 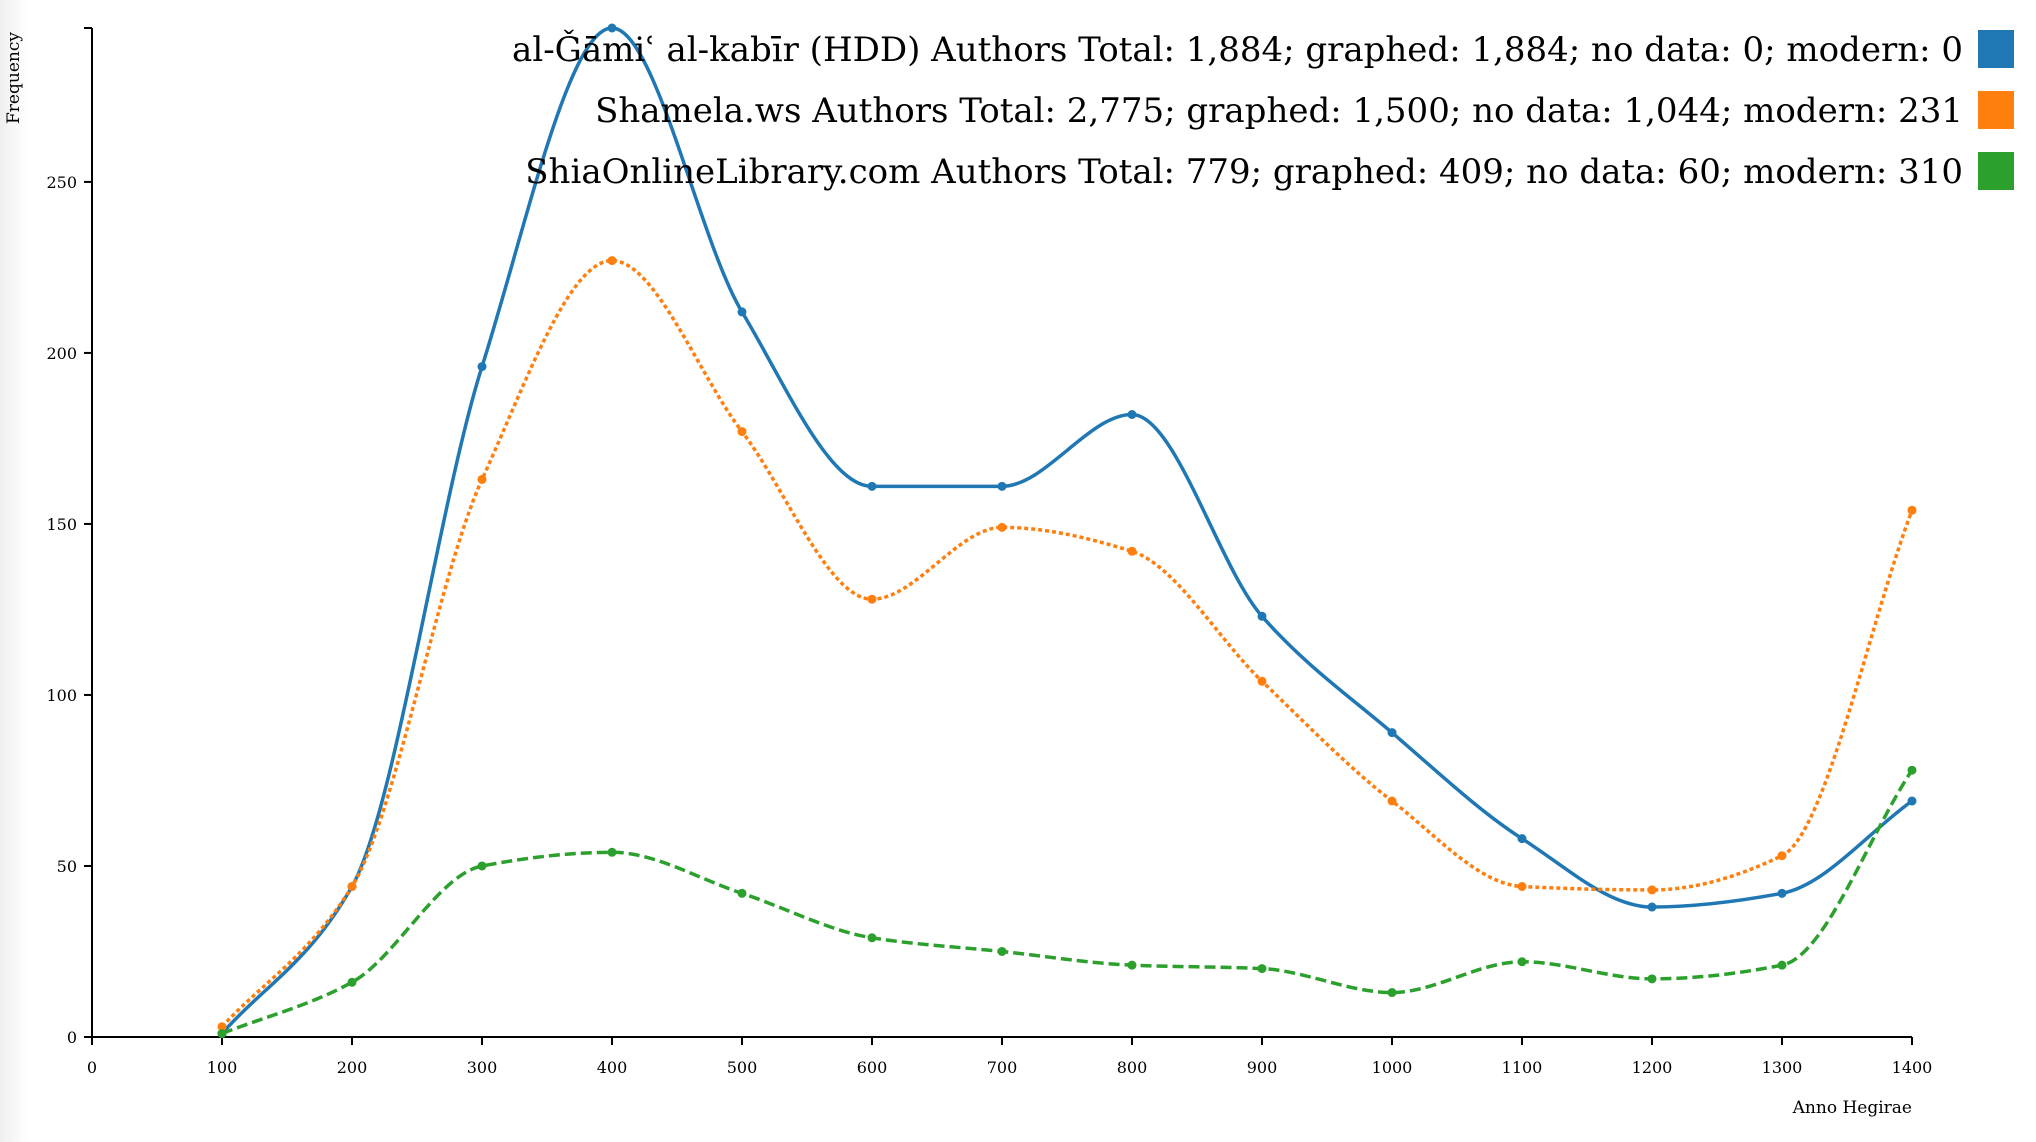 I want to click on x-tick-label: 0, so click(x=92, y=1067).